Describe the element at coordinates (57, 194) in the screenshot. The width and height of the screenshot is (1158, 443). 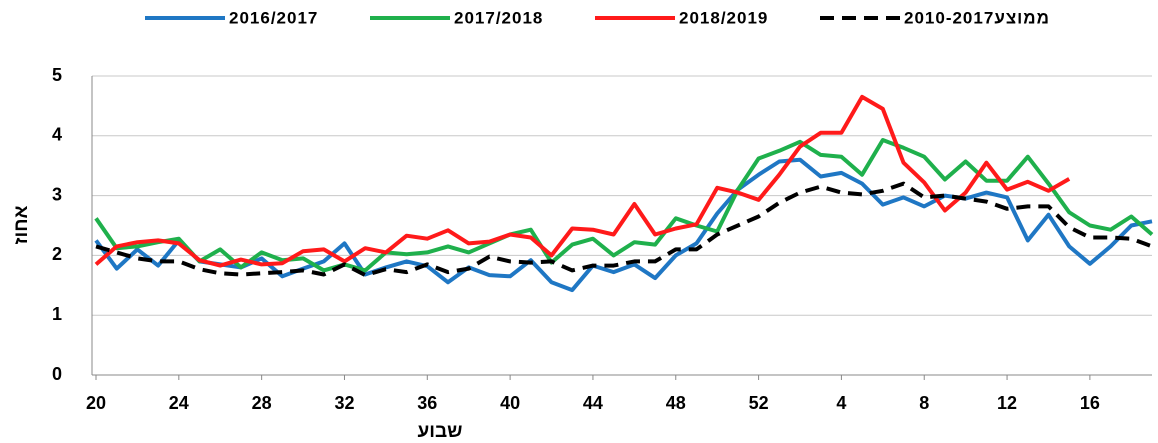
I see `y-tick-label: 3` at that location.